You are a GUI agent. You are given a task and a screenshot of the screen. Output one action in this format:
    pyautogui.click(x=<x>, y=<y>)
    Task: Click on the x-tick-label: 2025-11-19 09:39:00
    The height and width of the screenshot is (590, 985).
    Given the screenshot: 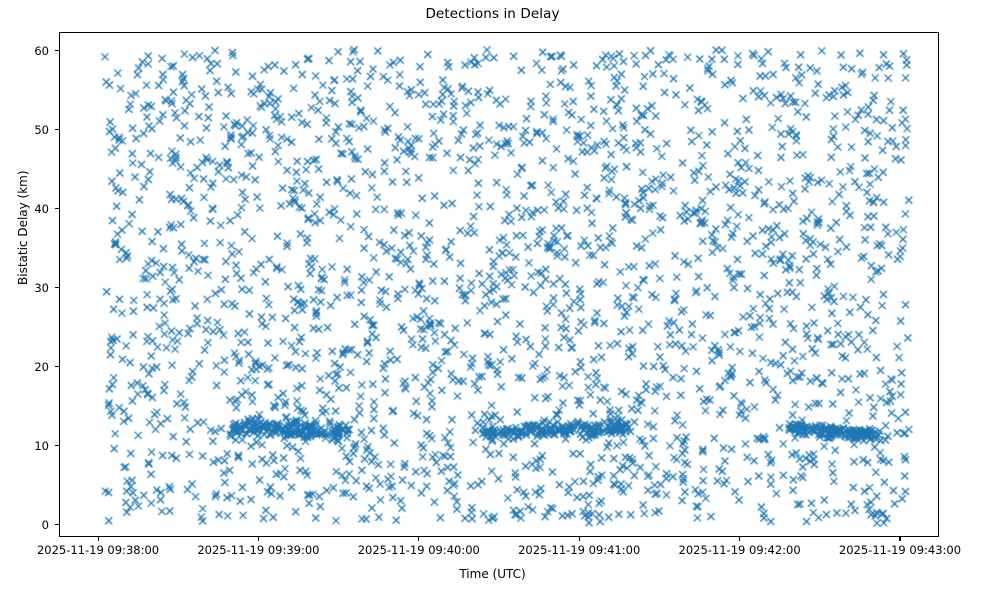 What is the action you would take?
    pyautogui.click(x=258, y=550)
    